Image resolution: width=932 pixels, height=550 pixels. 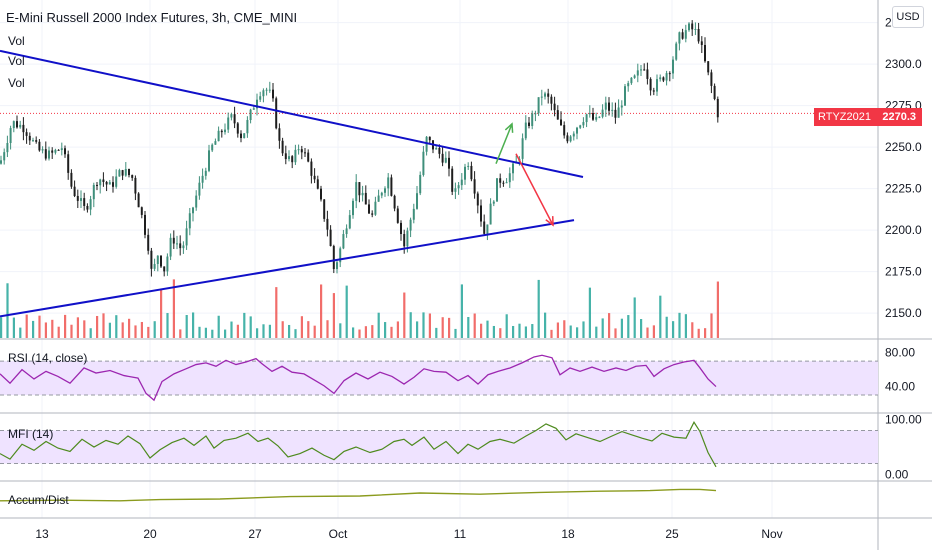 I want to click on currency-button: USD, so click(x=908, y=17).